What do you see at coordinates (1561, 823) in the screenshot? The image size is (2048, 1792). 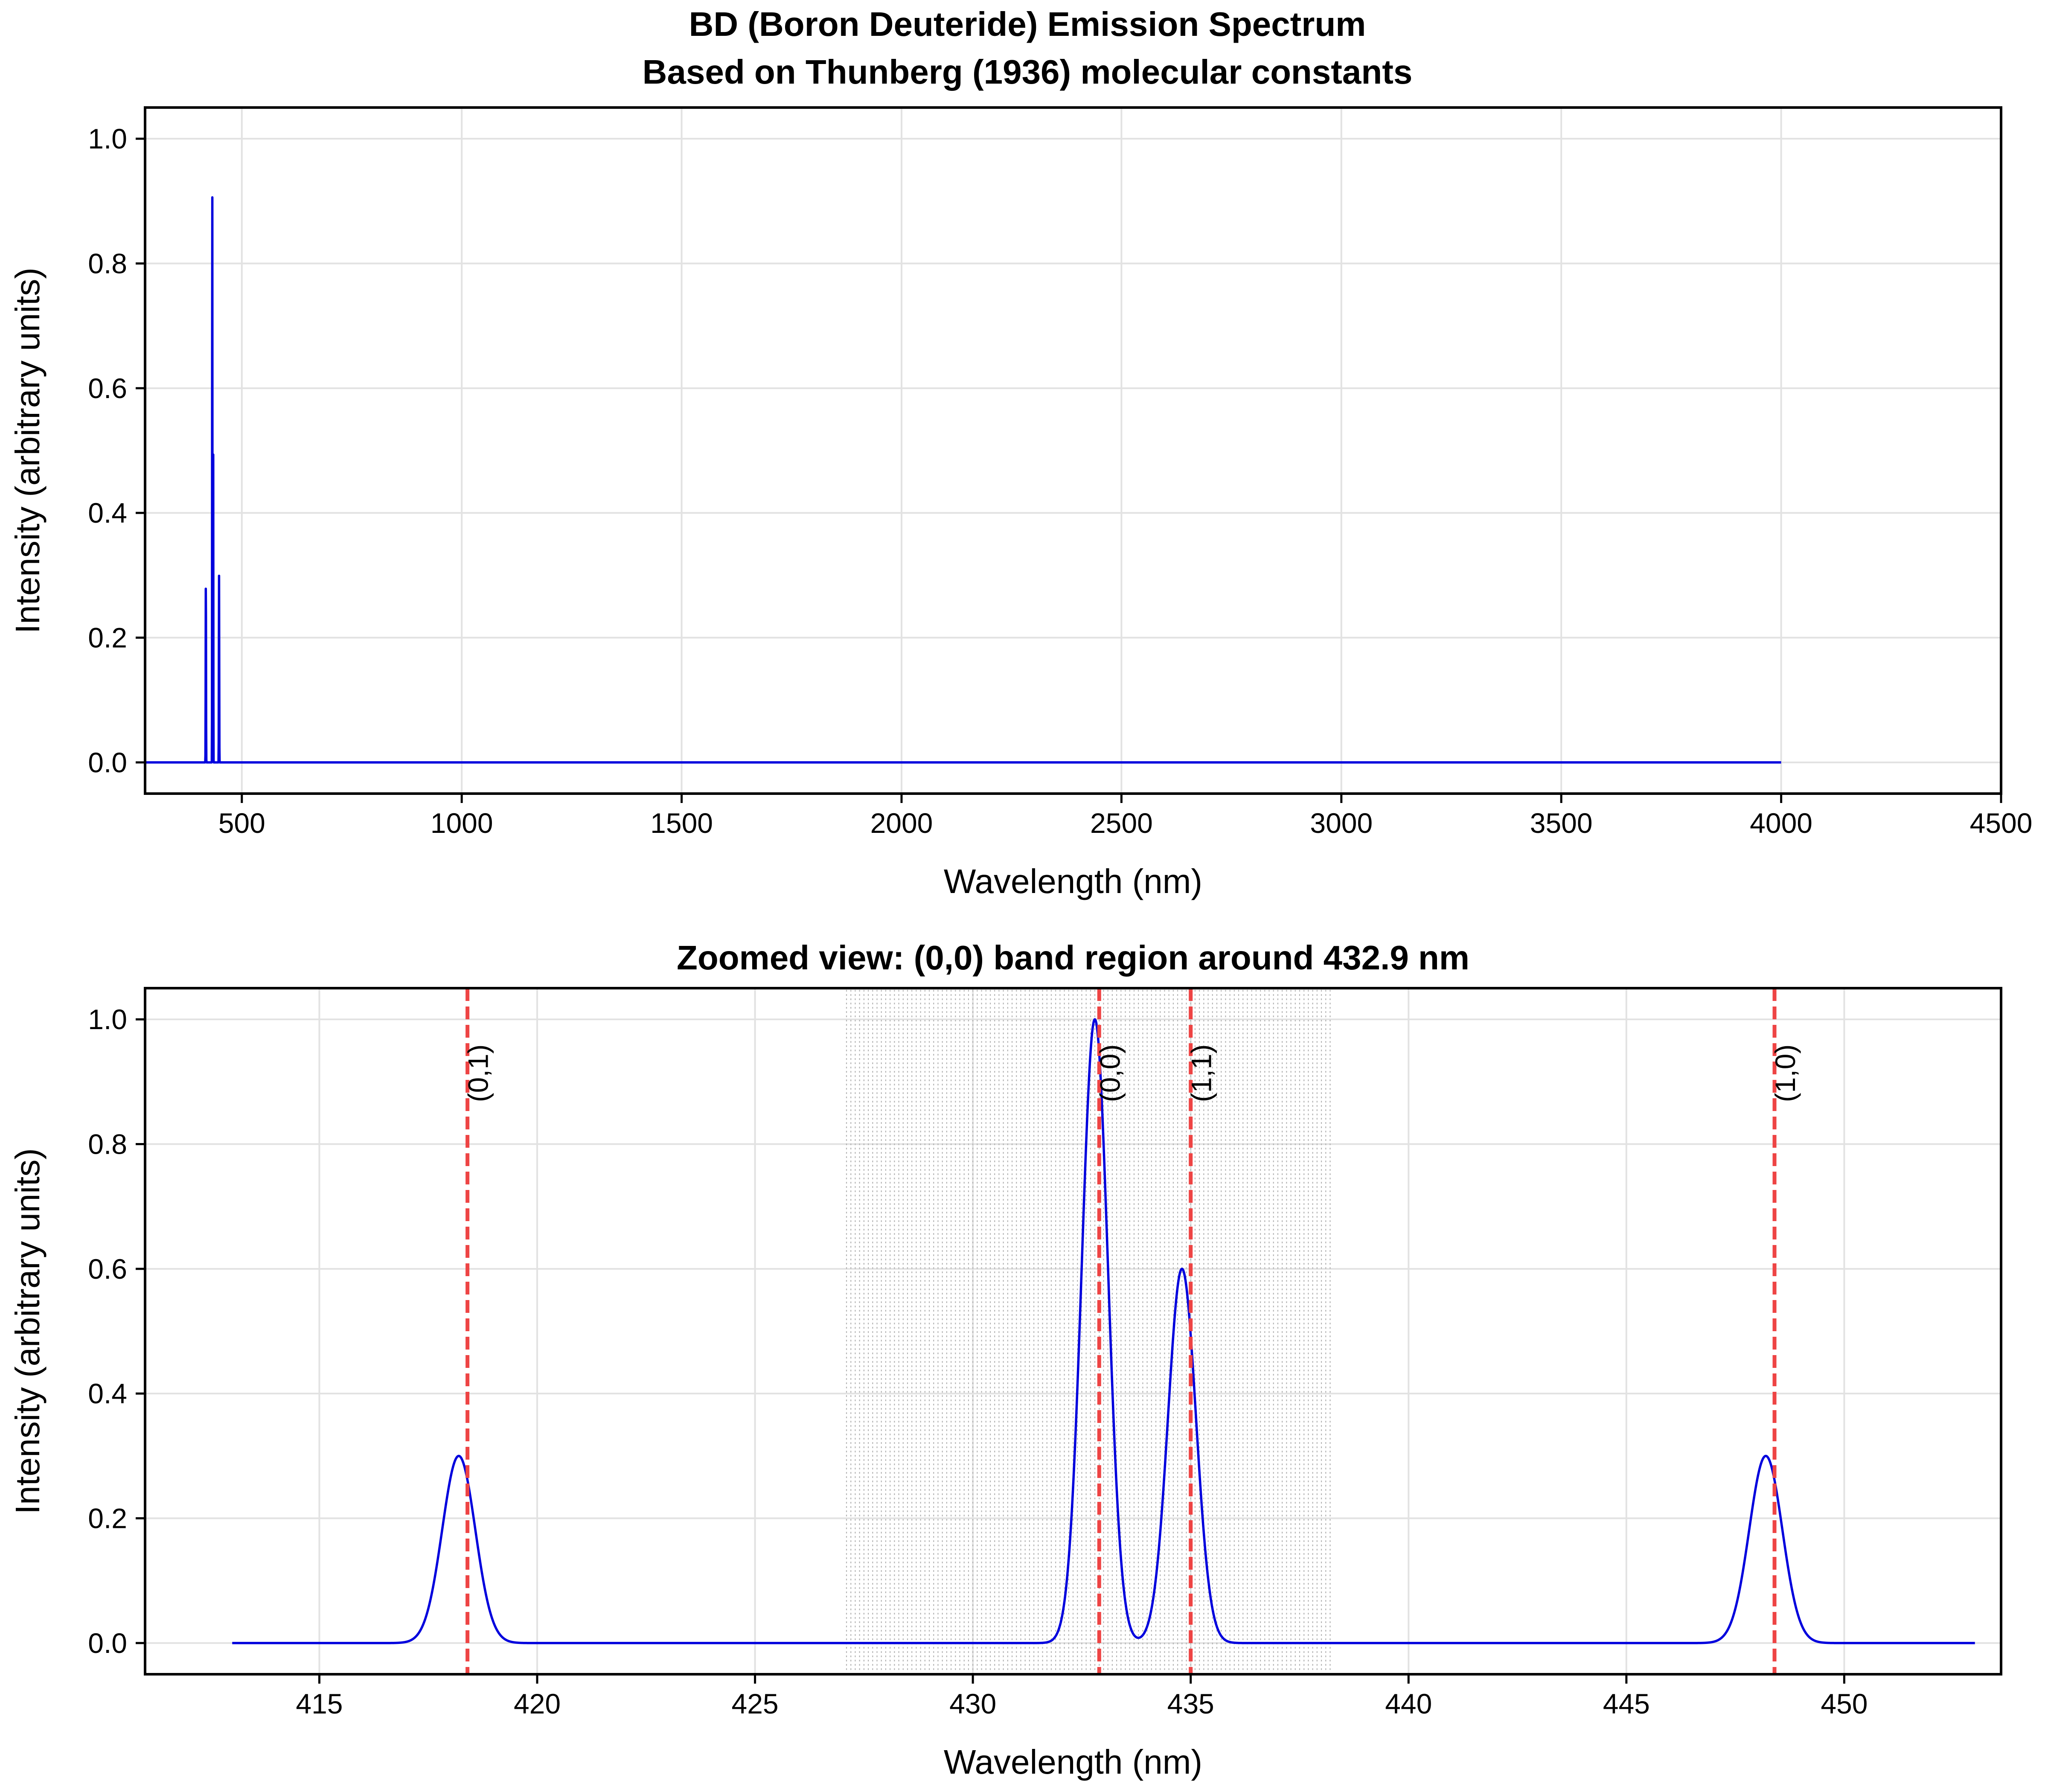 I see `x-tick-label: 3500` at bounding box center [1561, 823].